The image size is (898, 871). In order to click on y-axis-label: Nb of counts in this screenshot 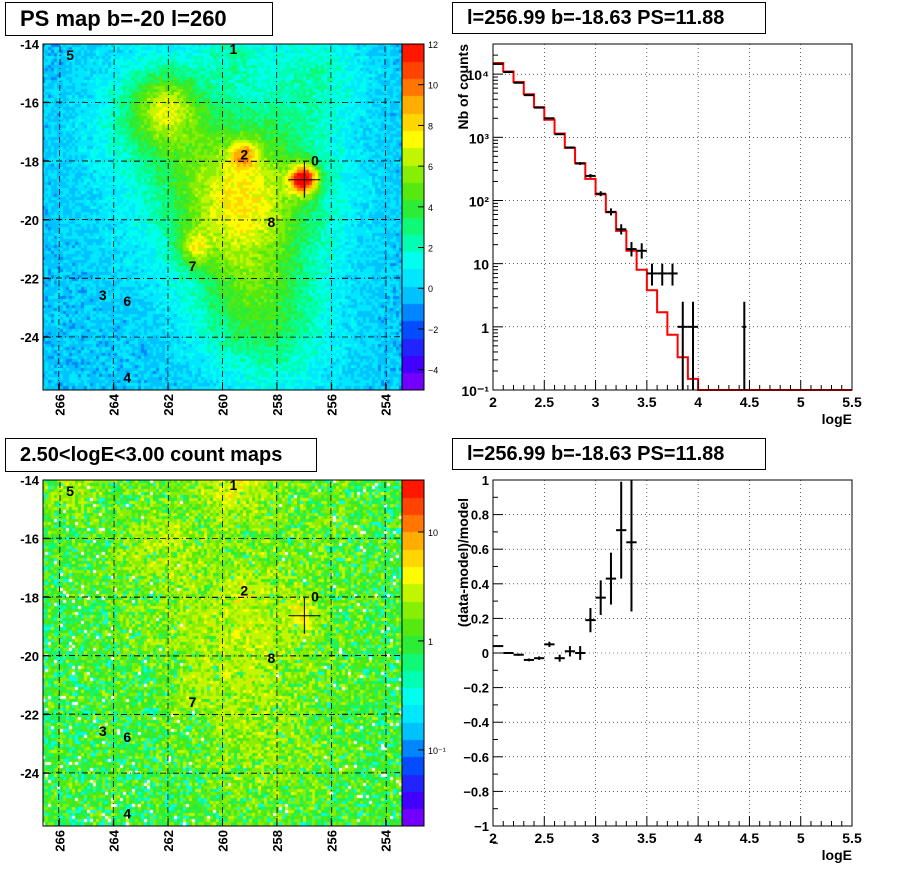, I will do `click(463, 87)`.